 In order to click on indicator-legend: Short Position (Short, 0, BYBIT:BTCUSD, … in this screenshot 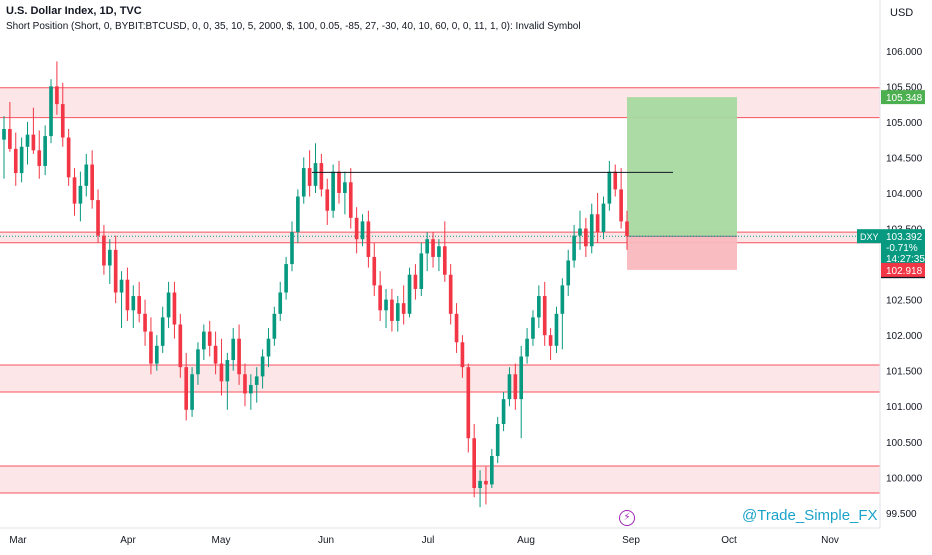, I will do `click(293, 26)`.